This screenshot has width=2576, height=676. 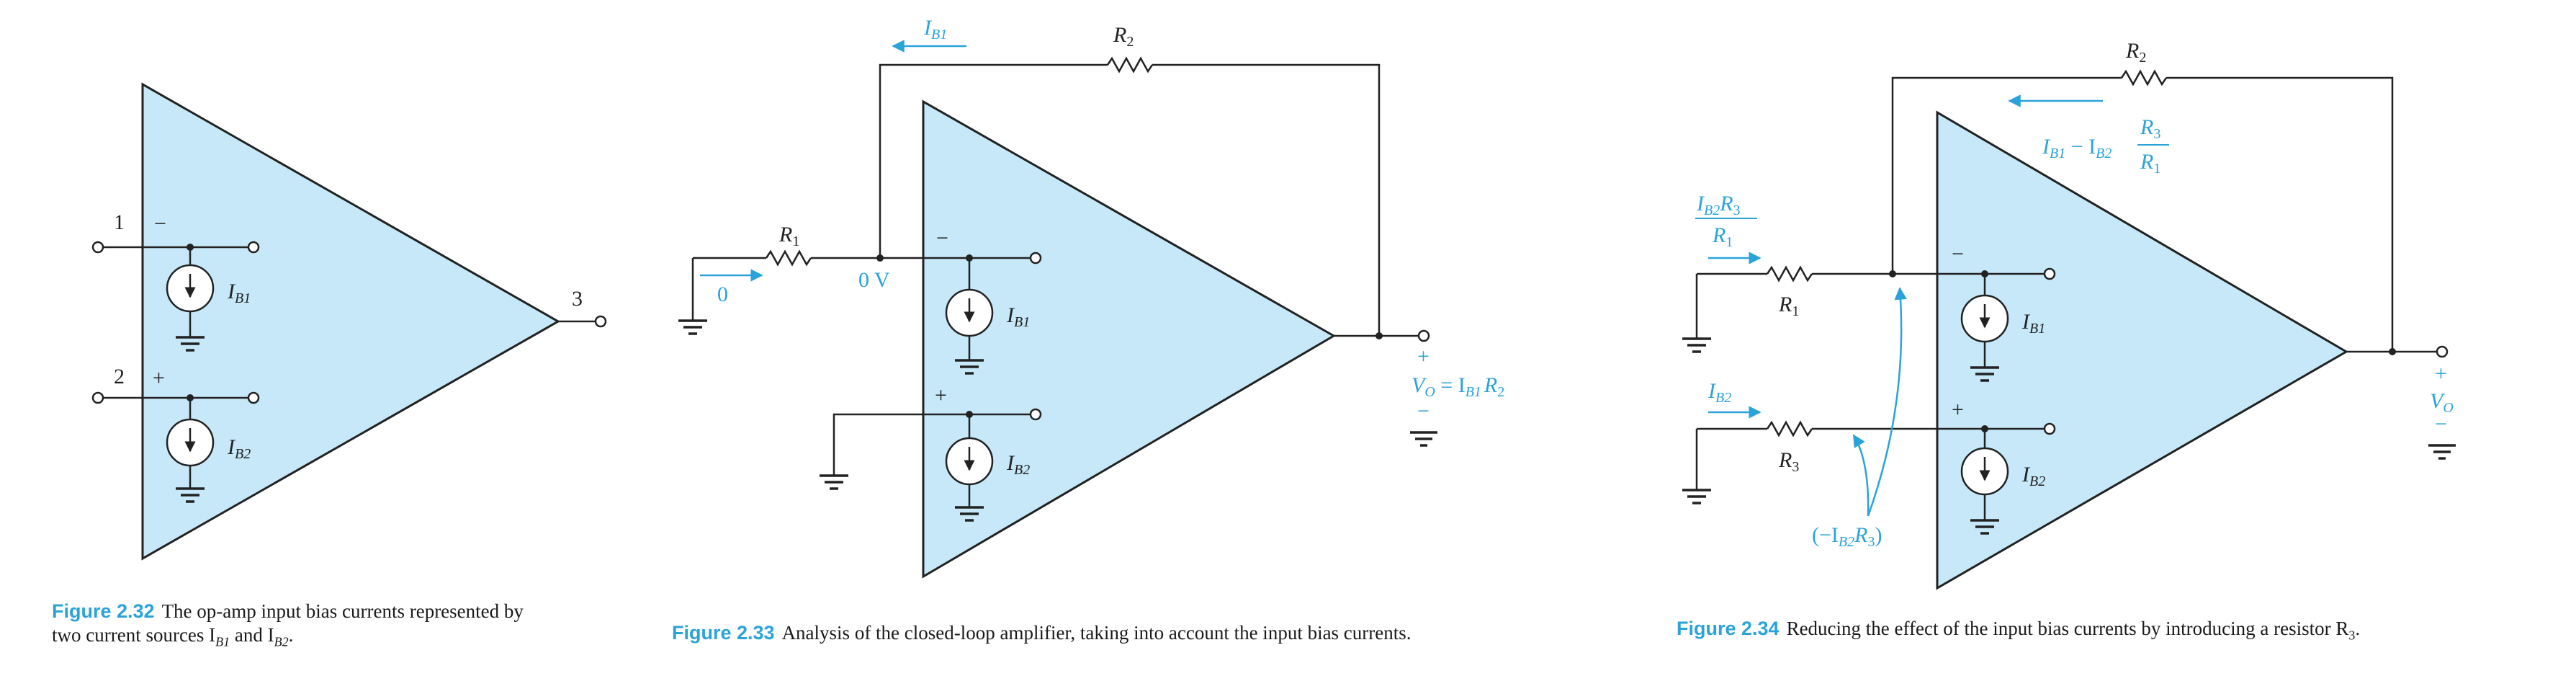 I want to click on caption-number: Figure 2.33, so click(x=723, y=633).